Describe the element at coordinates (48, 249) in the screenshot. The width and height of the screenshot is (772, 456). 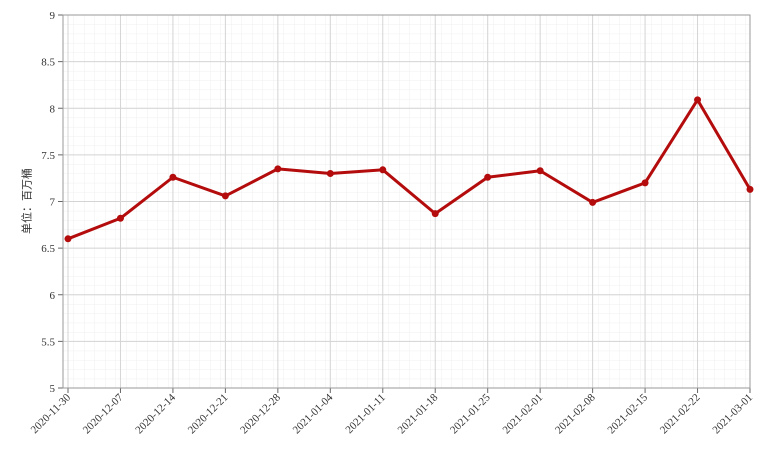
I see `y-tick-label: 6.5` at that location.